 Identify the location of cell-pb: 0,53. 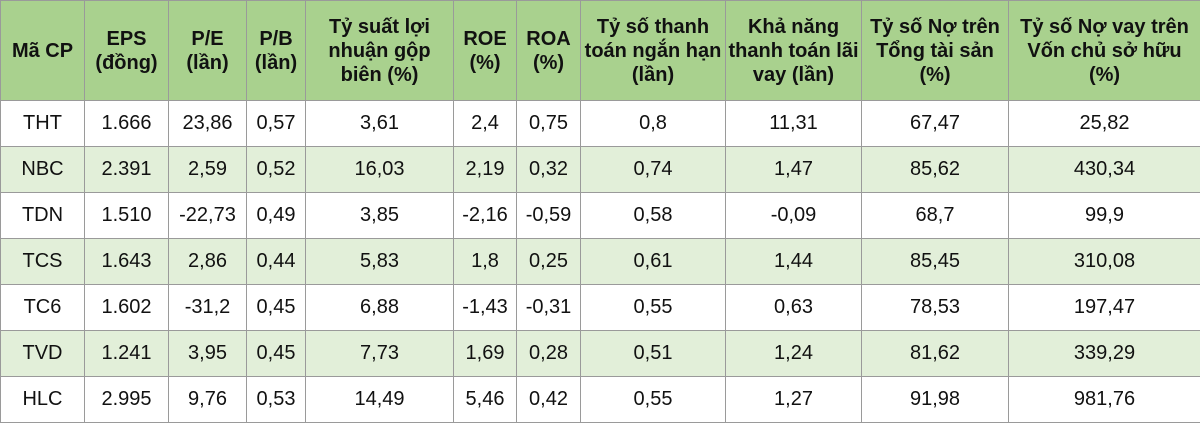
(276, 400).